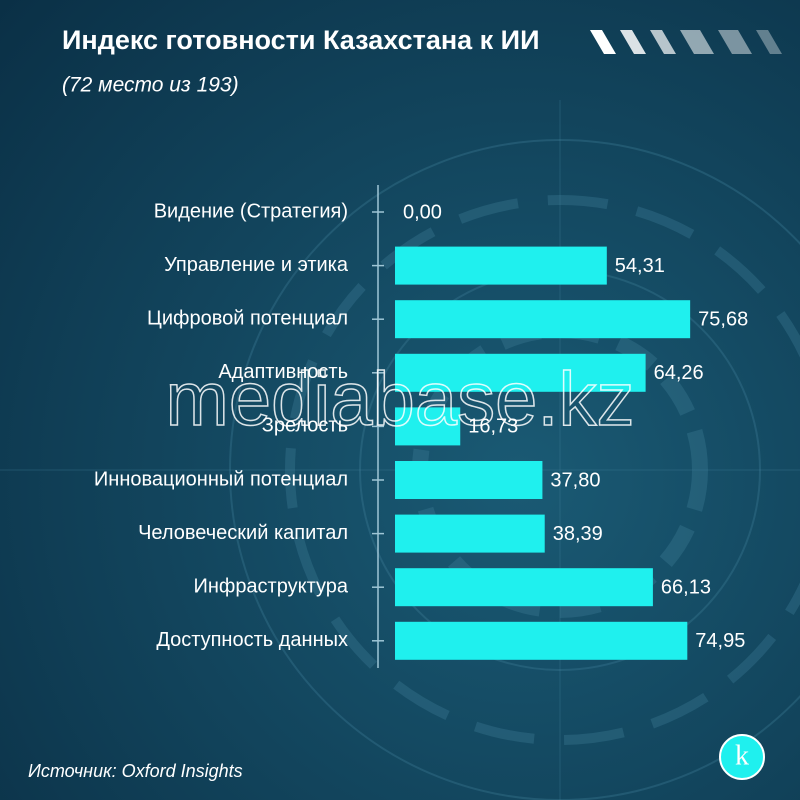 The image size is (800, 800). I want to click on category-label: Инновационный потенциал, so click(221, 479).